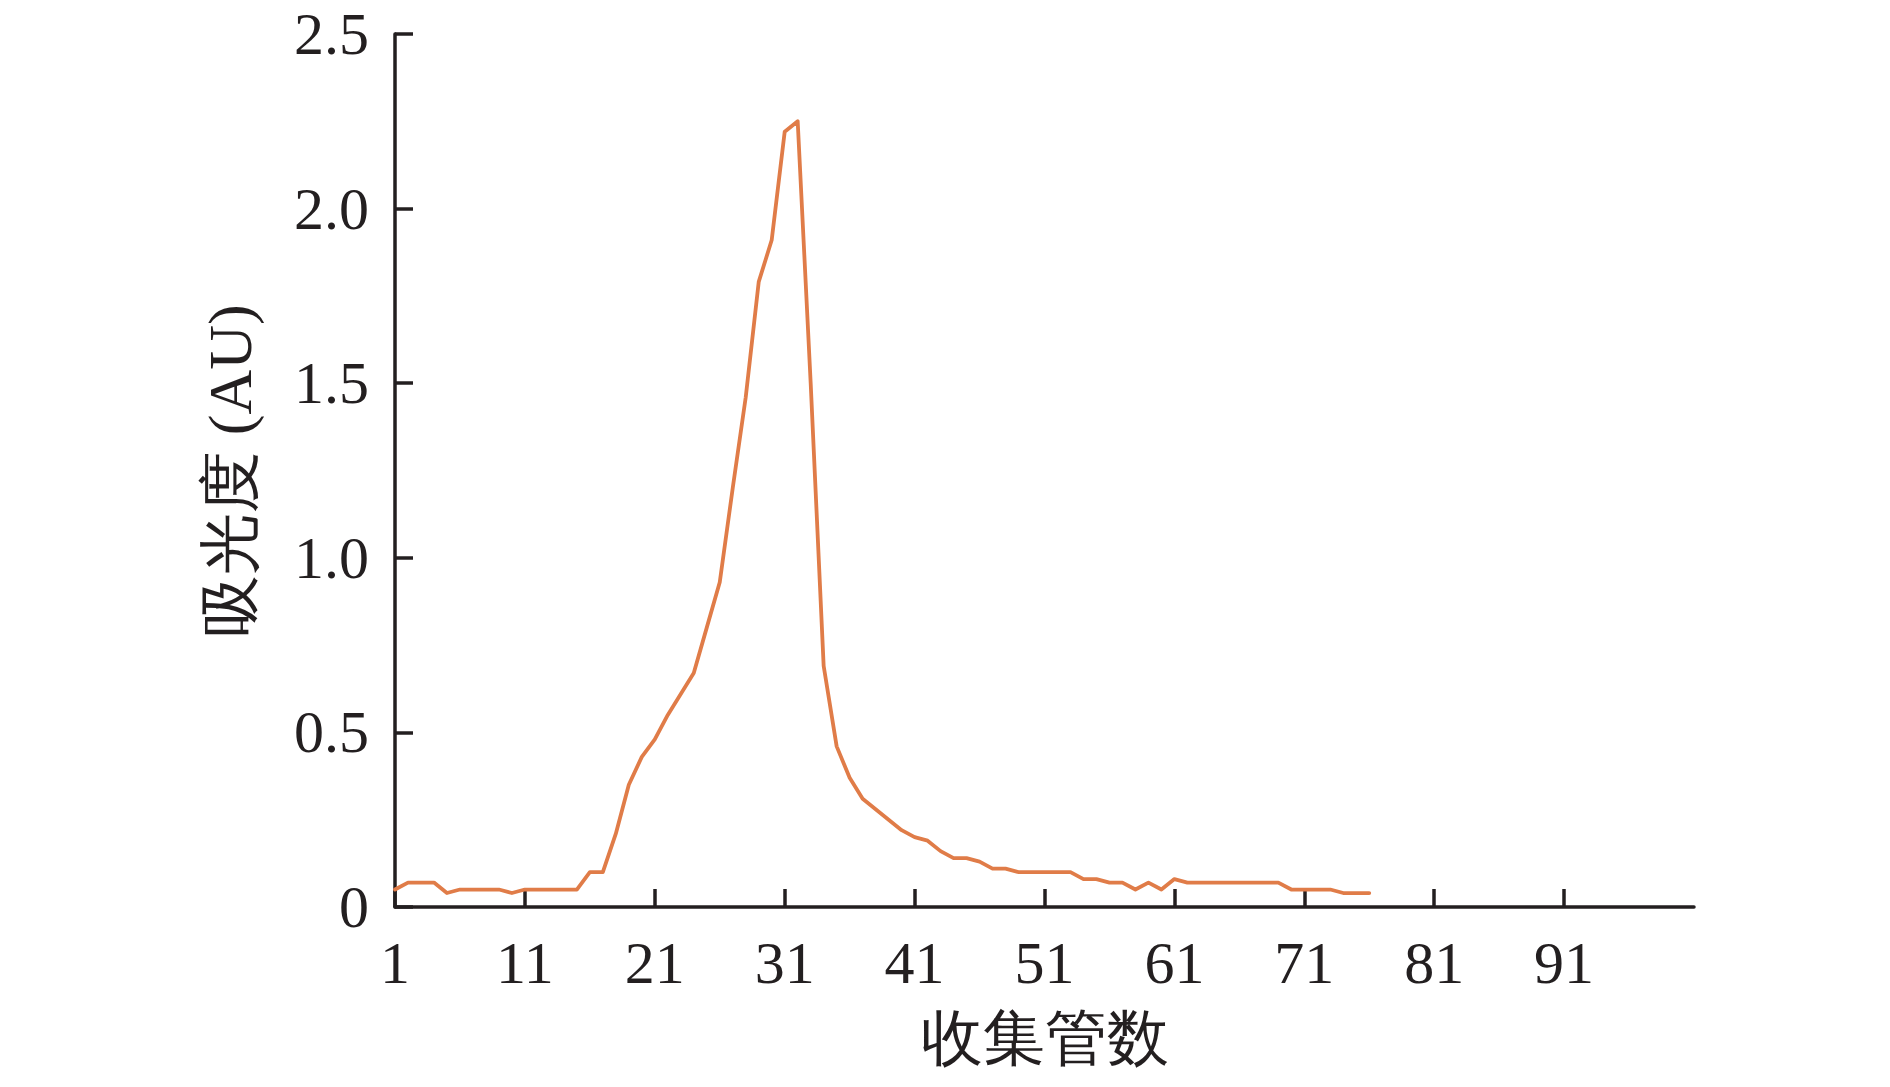 The height and width of the screenshot is (1087, 1890). Describe the element at coordinates (914, 963) in the screenshot. I see `x-tick-label: 41` at that location.